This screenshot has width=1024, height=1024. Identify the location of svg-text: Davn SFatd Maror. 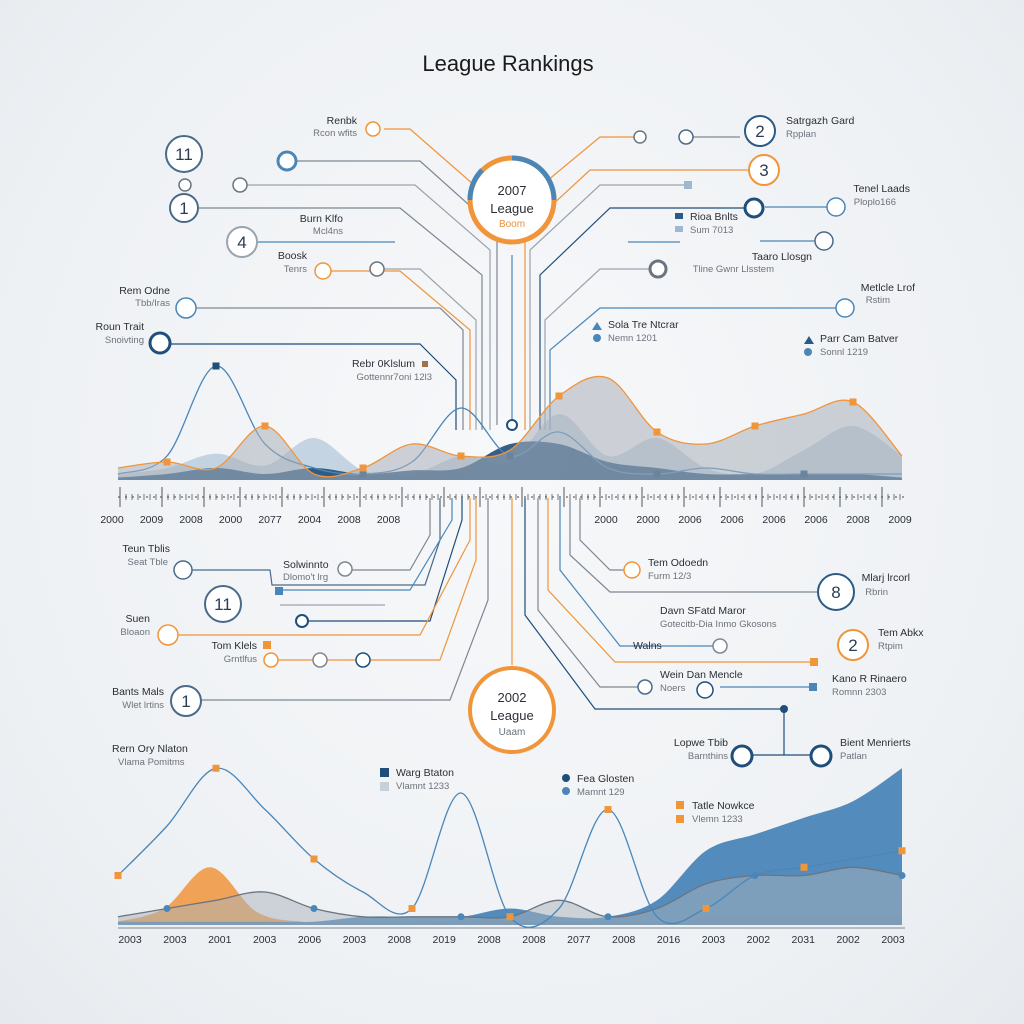
(703, 611).